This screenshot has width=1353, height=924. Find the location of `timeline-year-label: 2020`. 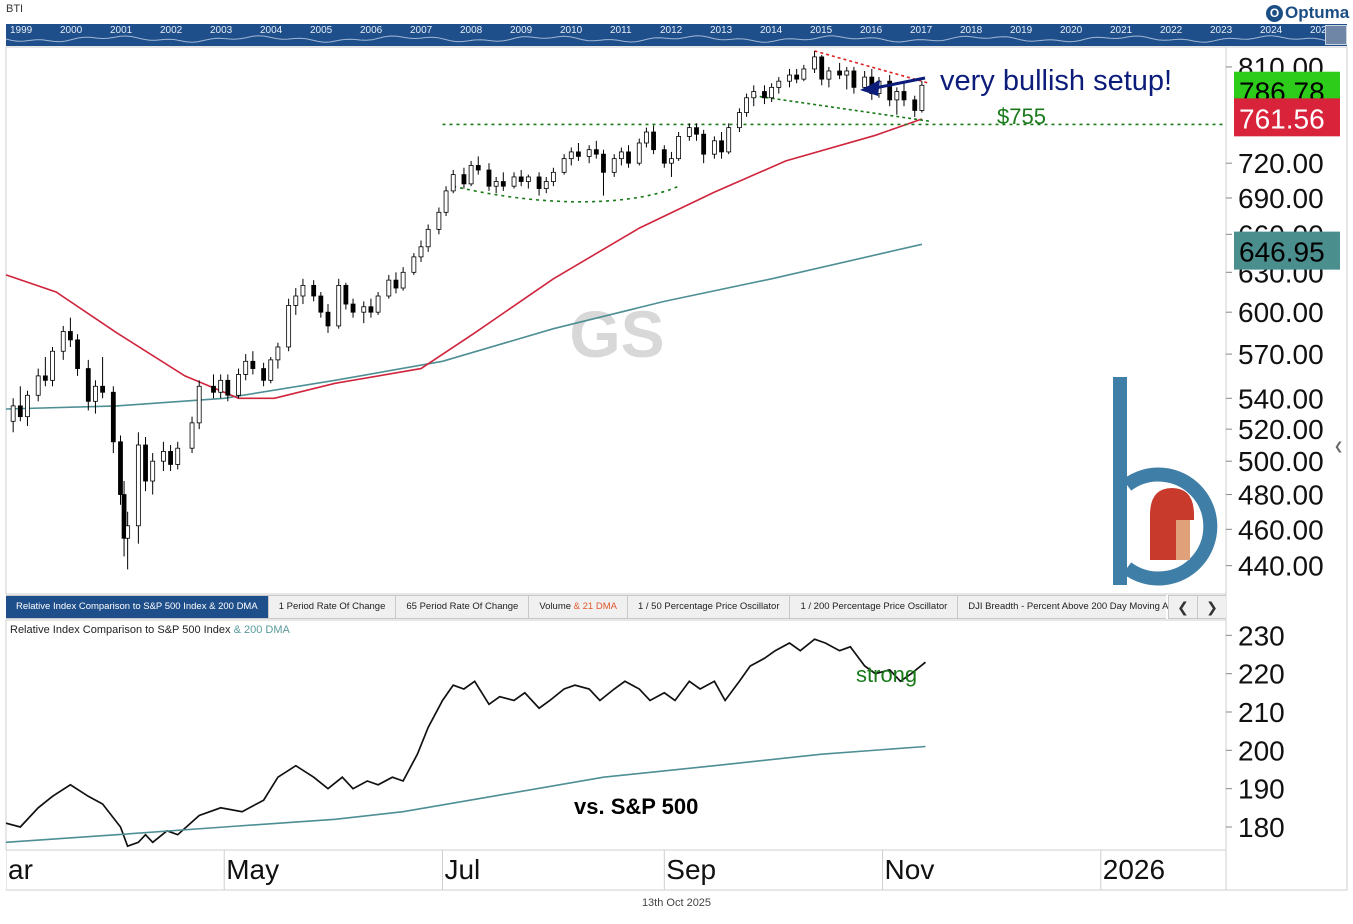

timeline-year-label: 2020 is located at coordinates (1071, 30).